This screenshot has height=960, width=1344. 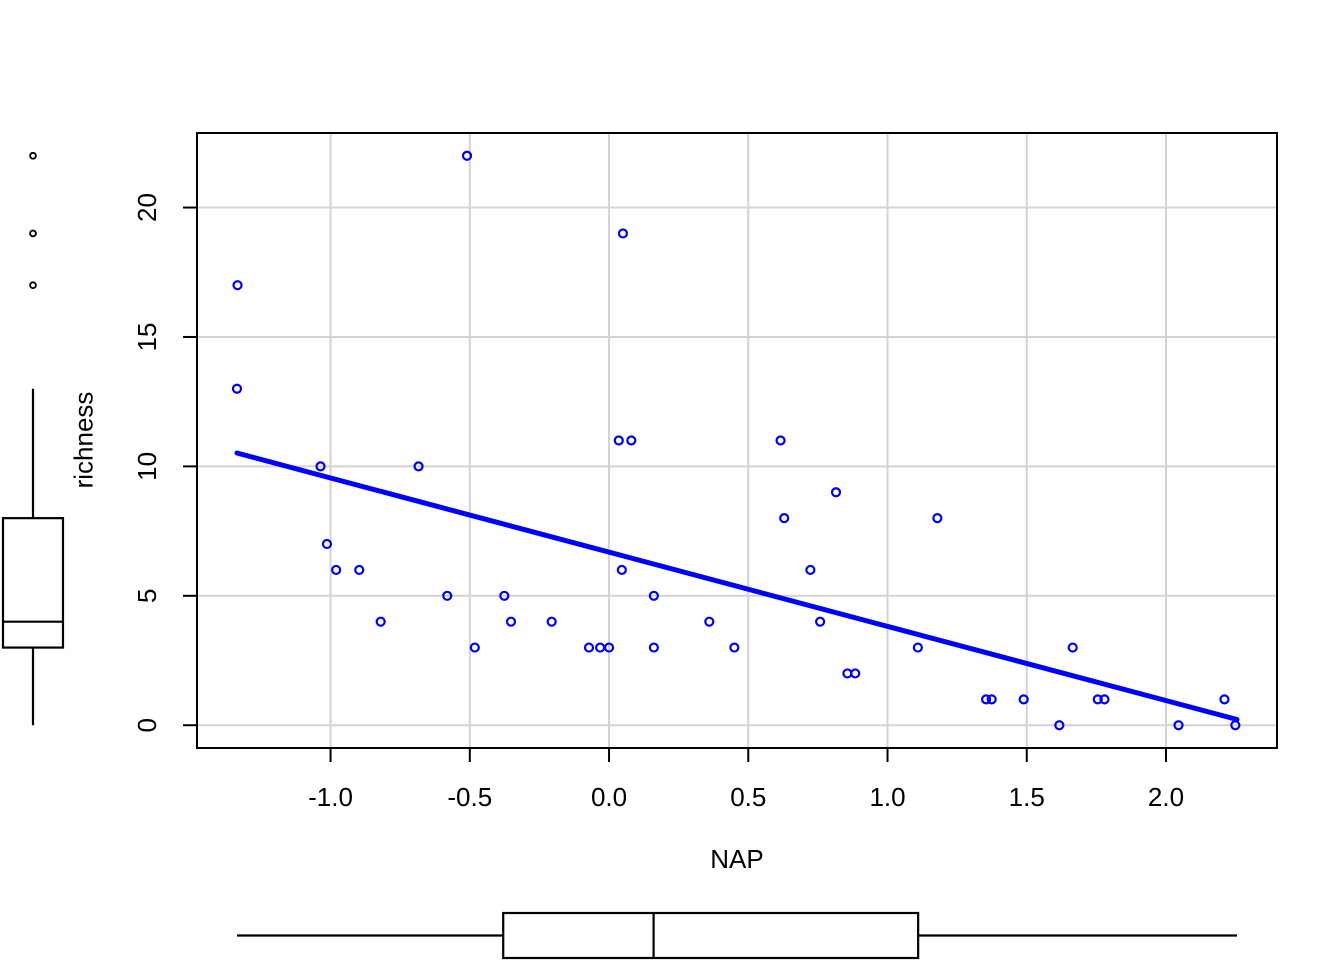 What do you see at coordinates (609, 797) in the screenshot?
I see `x-tick-label: 0.0` at bounding box center [609, 797].